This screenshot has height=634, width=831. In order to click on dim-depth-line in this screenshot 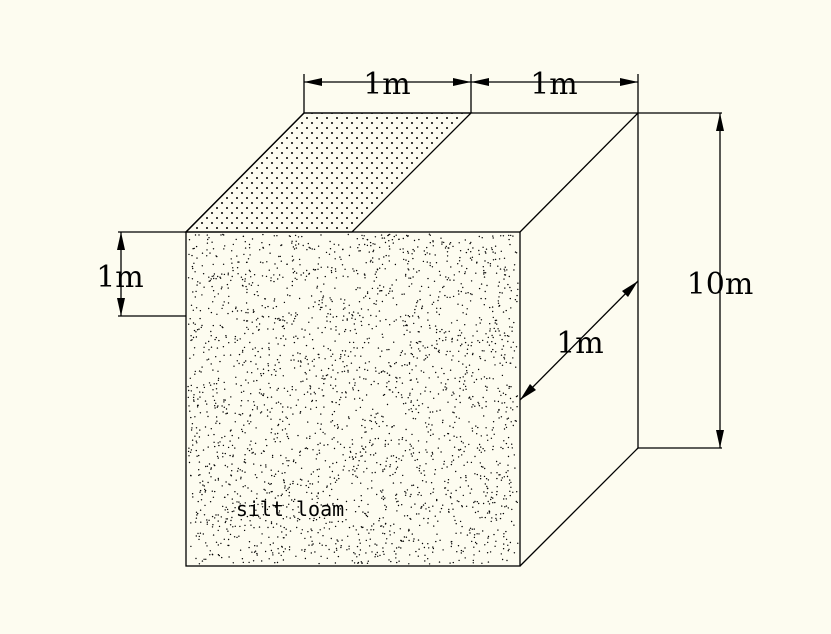, I will do `click(579, 340)`.